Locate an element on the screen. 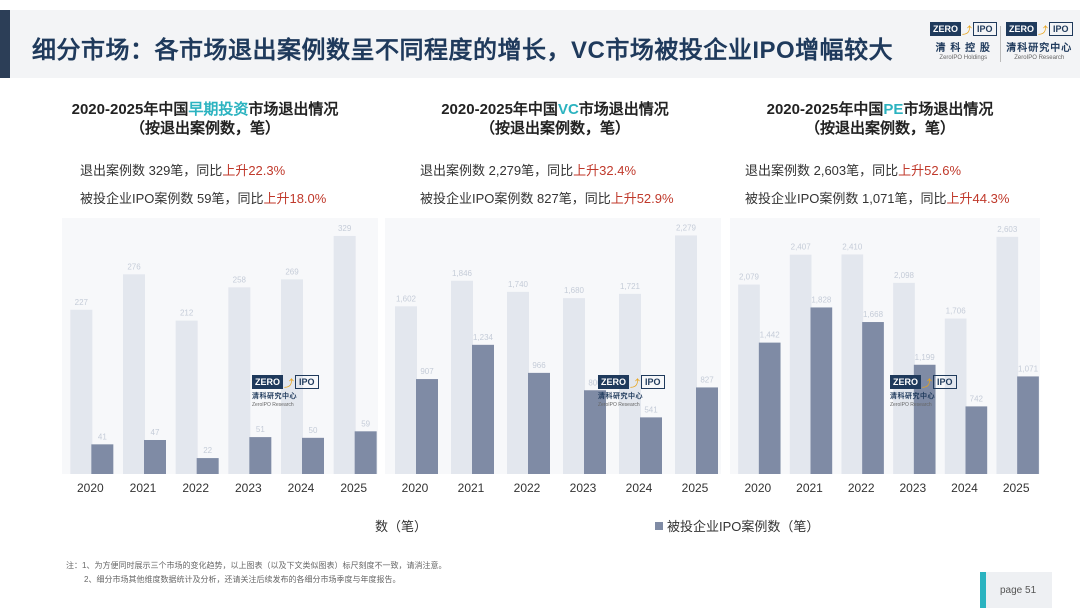 This screenshot has height=608, width=1080. watermark-vc: ZERO ⤴ IPO 清科研究中心 ZeroIPO Research is located at coordinates (631, 391).